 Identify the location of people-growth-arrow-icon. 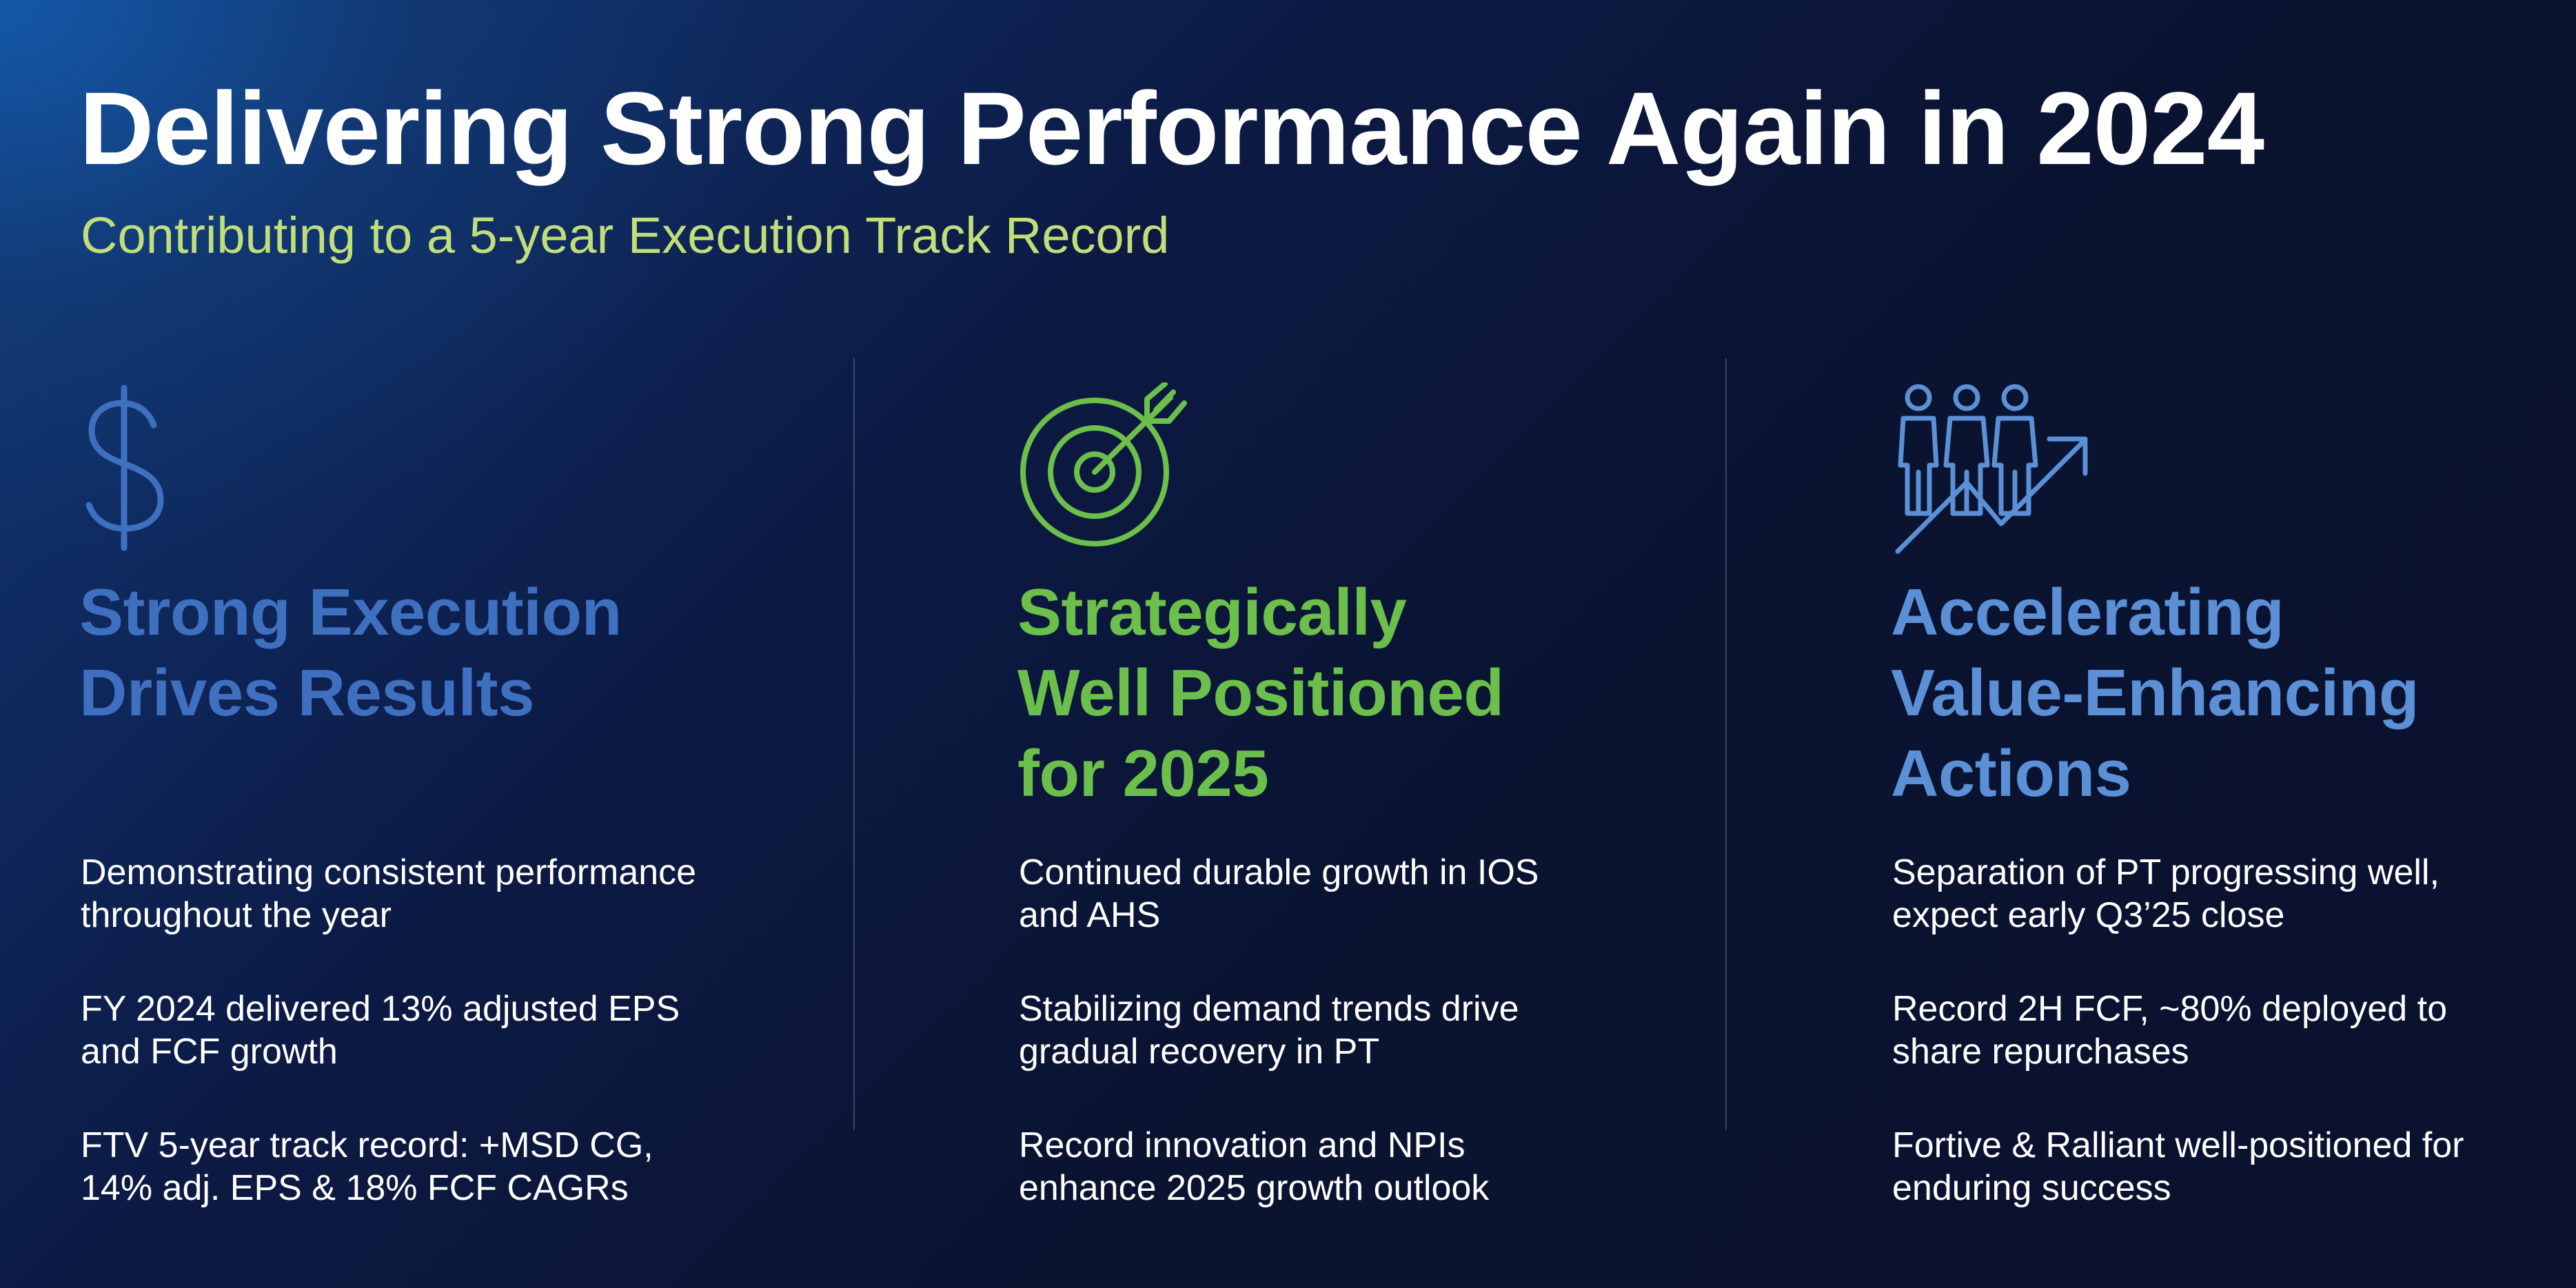
(1994, 473).